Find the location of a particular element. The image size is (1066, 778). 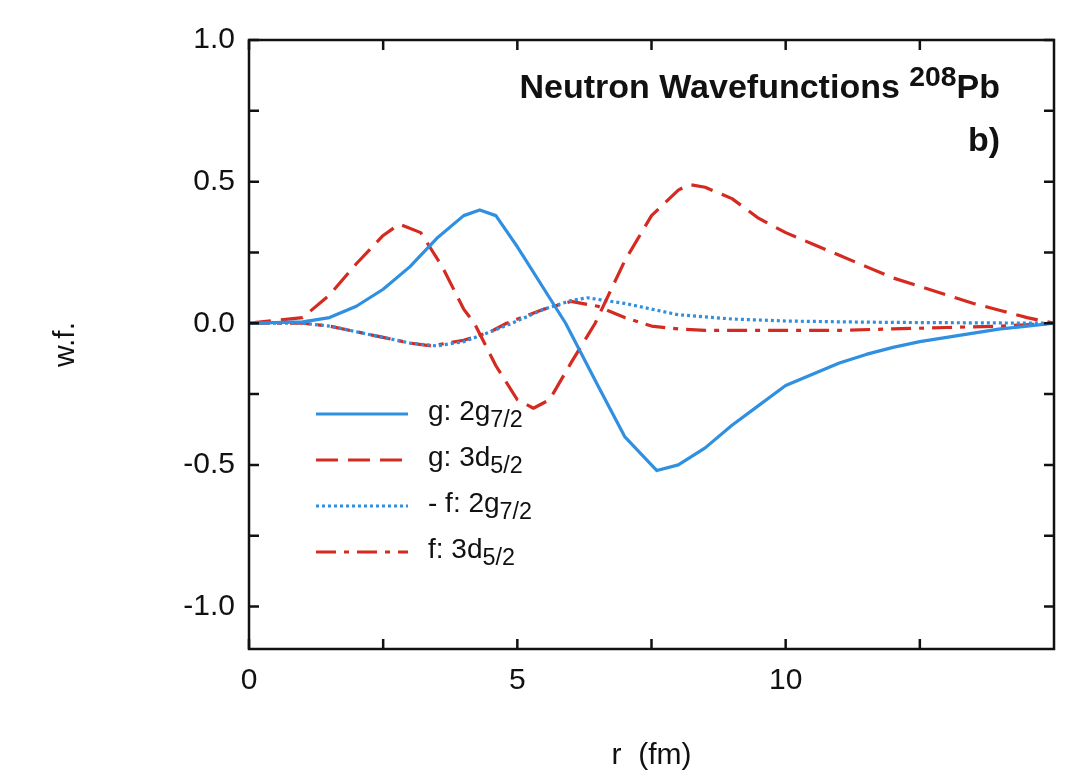

y-tick-label: 0.0 is located at coordinates (214, 321).